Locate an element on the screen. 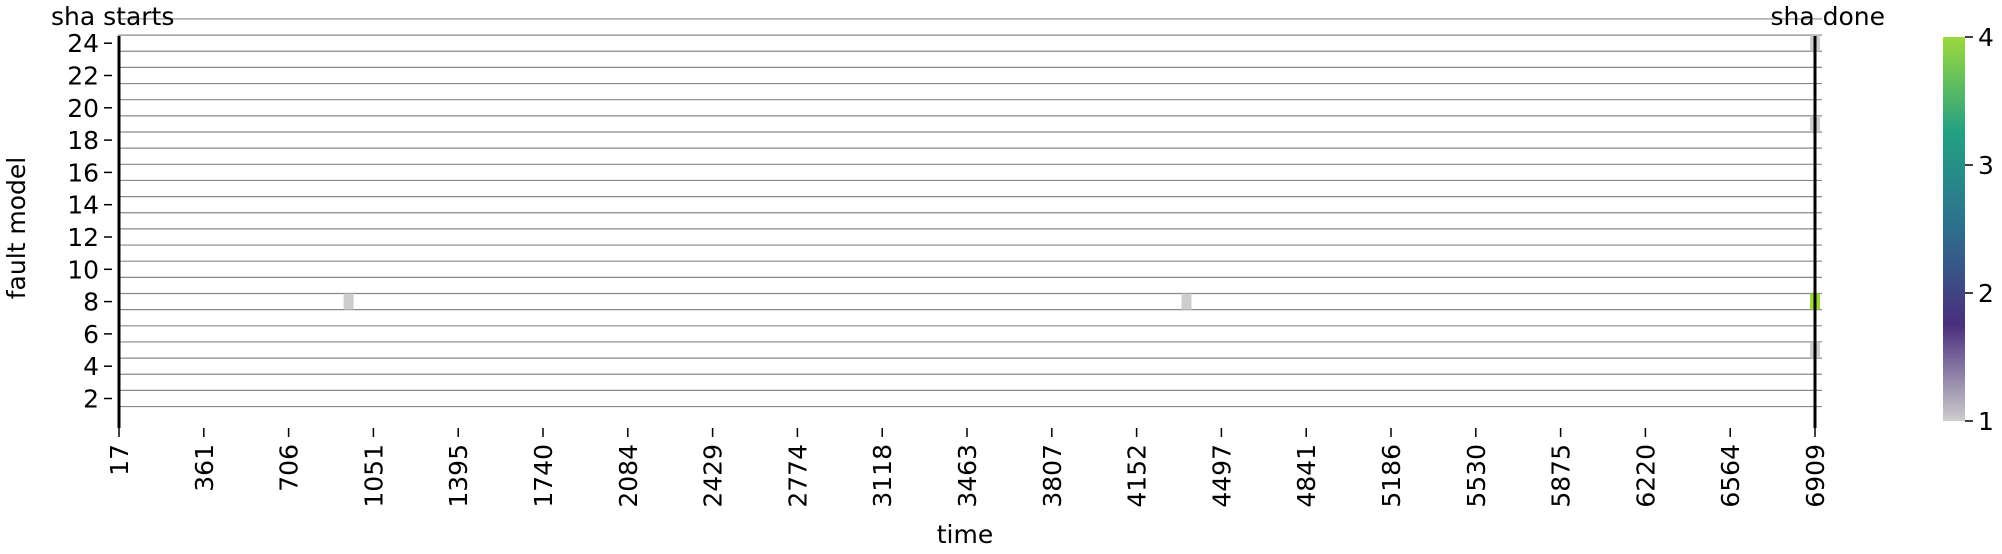  colorbar-tick-label: 4 is located at coordinates (1986, 37).